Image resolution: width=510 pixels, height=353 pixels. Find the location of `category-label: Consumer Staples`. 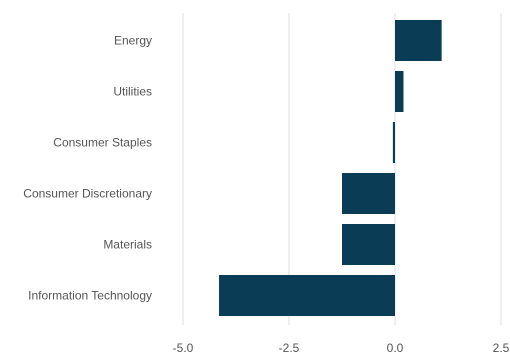

category-label: Consumer Staples is located at coordinates (102, 143).